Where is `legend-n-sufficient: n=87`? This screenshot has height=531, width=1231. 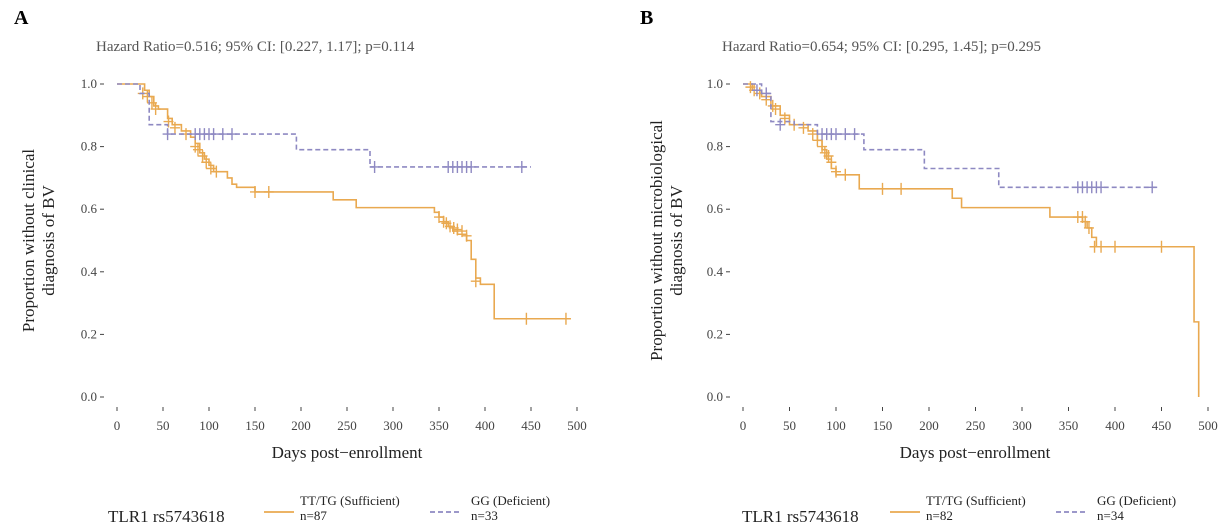 legend-n-sufficient: n=87 is located at coordinates (313, 515).